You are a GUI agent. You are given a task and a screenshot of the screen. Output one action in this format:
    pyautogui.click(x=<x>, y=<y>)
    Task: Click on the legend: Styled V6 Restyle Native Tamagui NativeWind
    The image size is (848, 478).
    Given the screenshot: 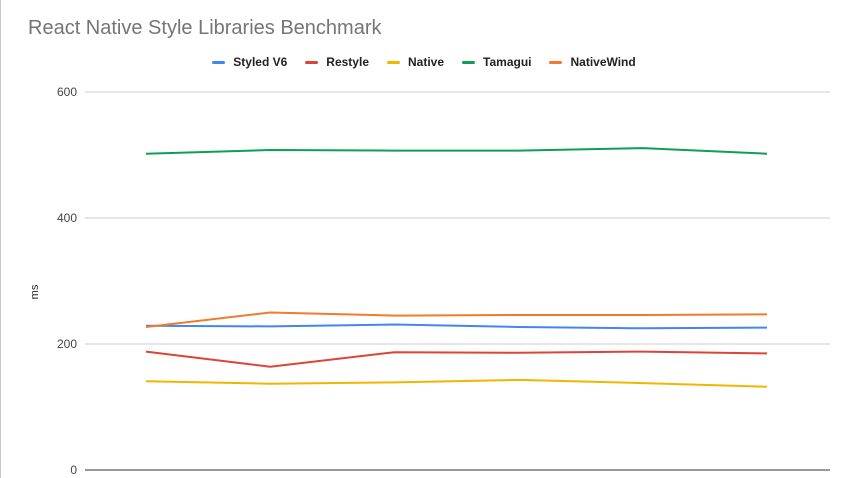 What is the action you would take?
    pyautogui.click(x=424, y=62)
    